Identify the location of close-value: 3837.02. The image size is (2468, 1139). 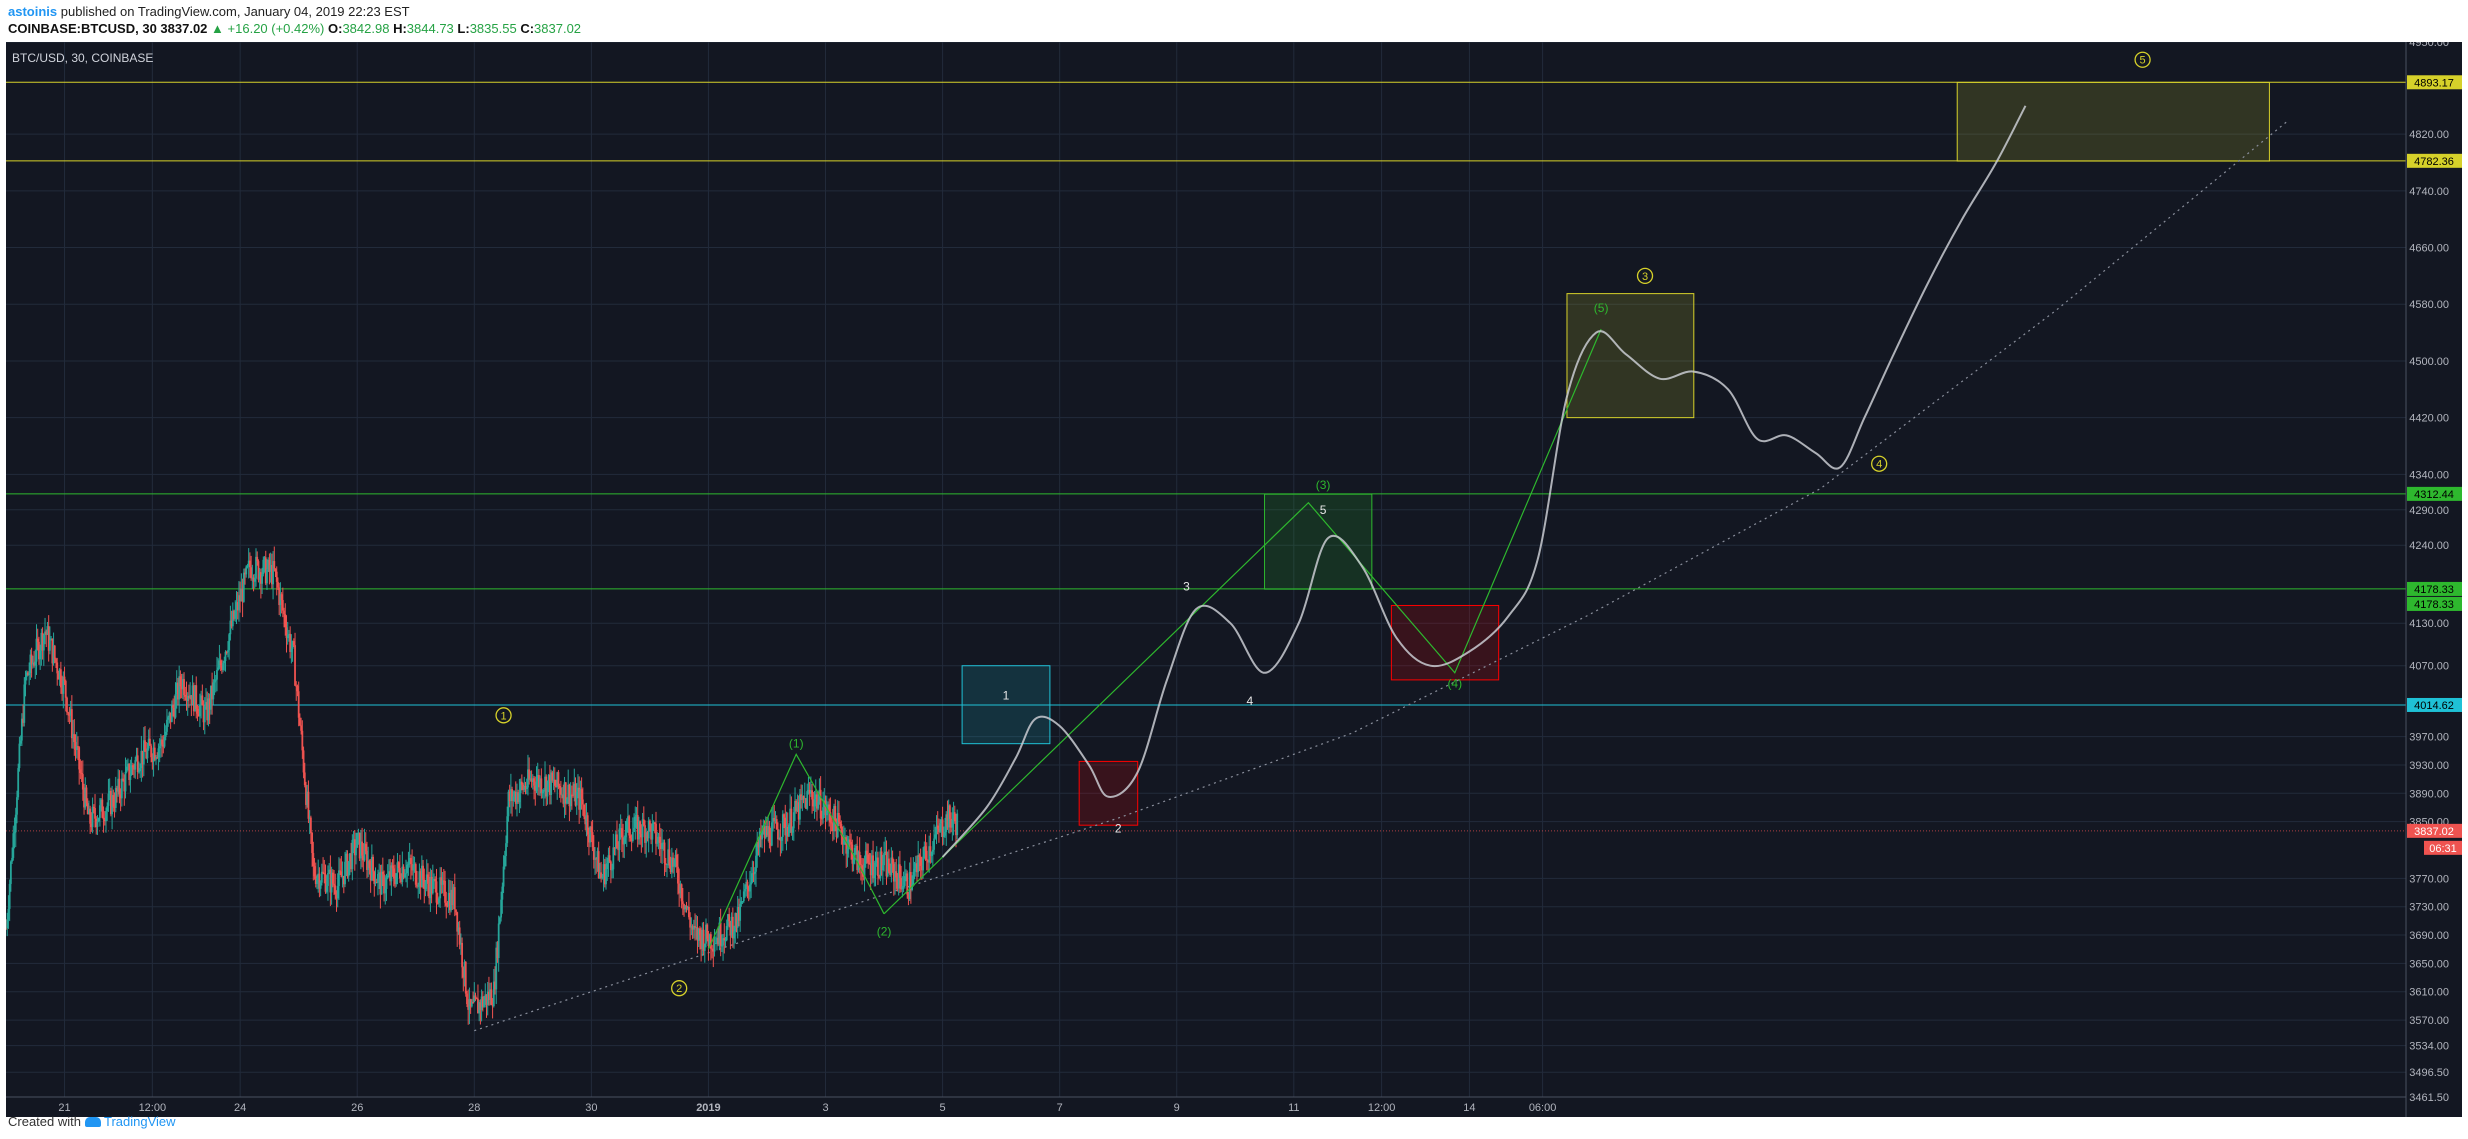
(558, 28).